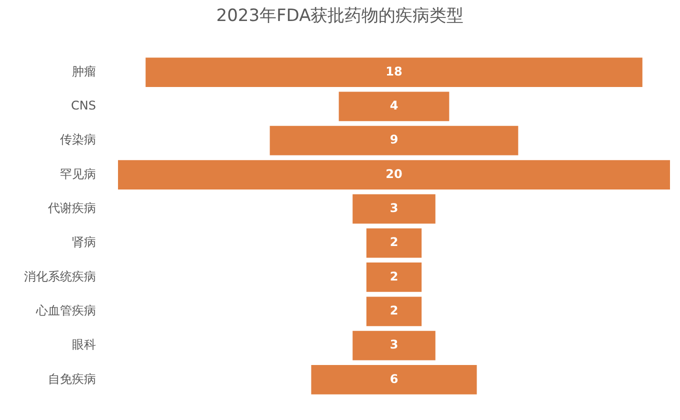  Describe the element at coordinates (394, 173) in the screenshot. I see `data-label: 20` at that location.